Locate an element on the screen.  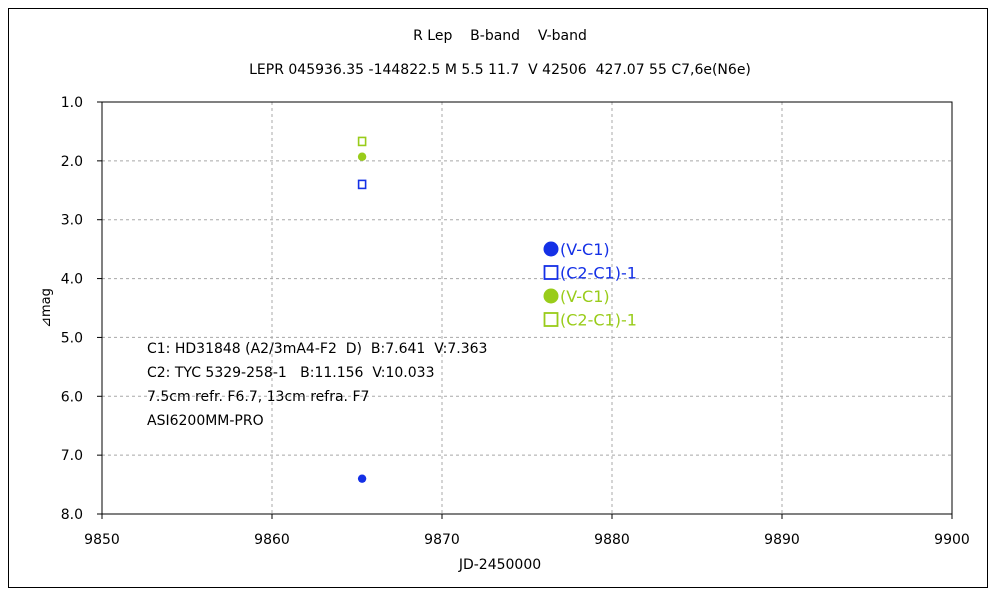
x-tick-label: 9870 is located at coordinates (442, 540).